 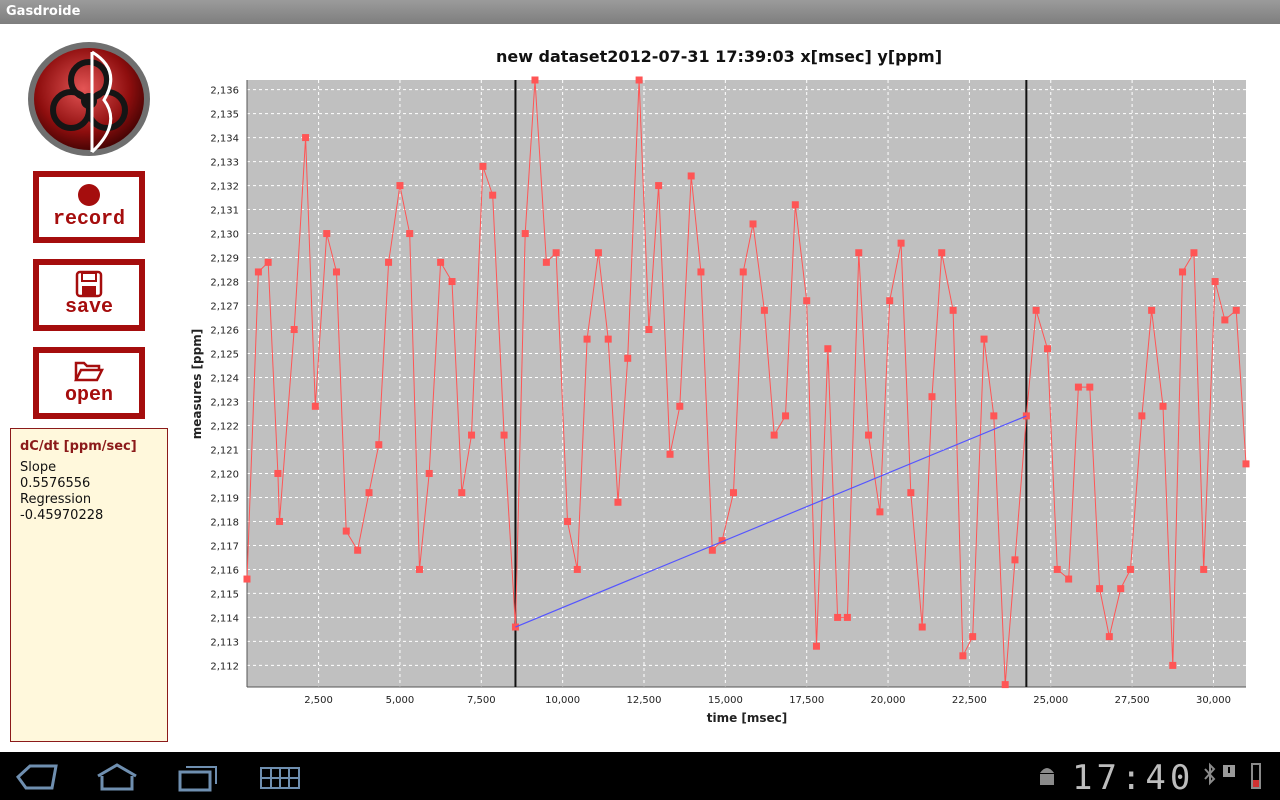 I want to click on y-tick-label: 2,125, so click(x=224, y=355).